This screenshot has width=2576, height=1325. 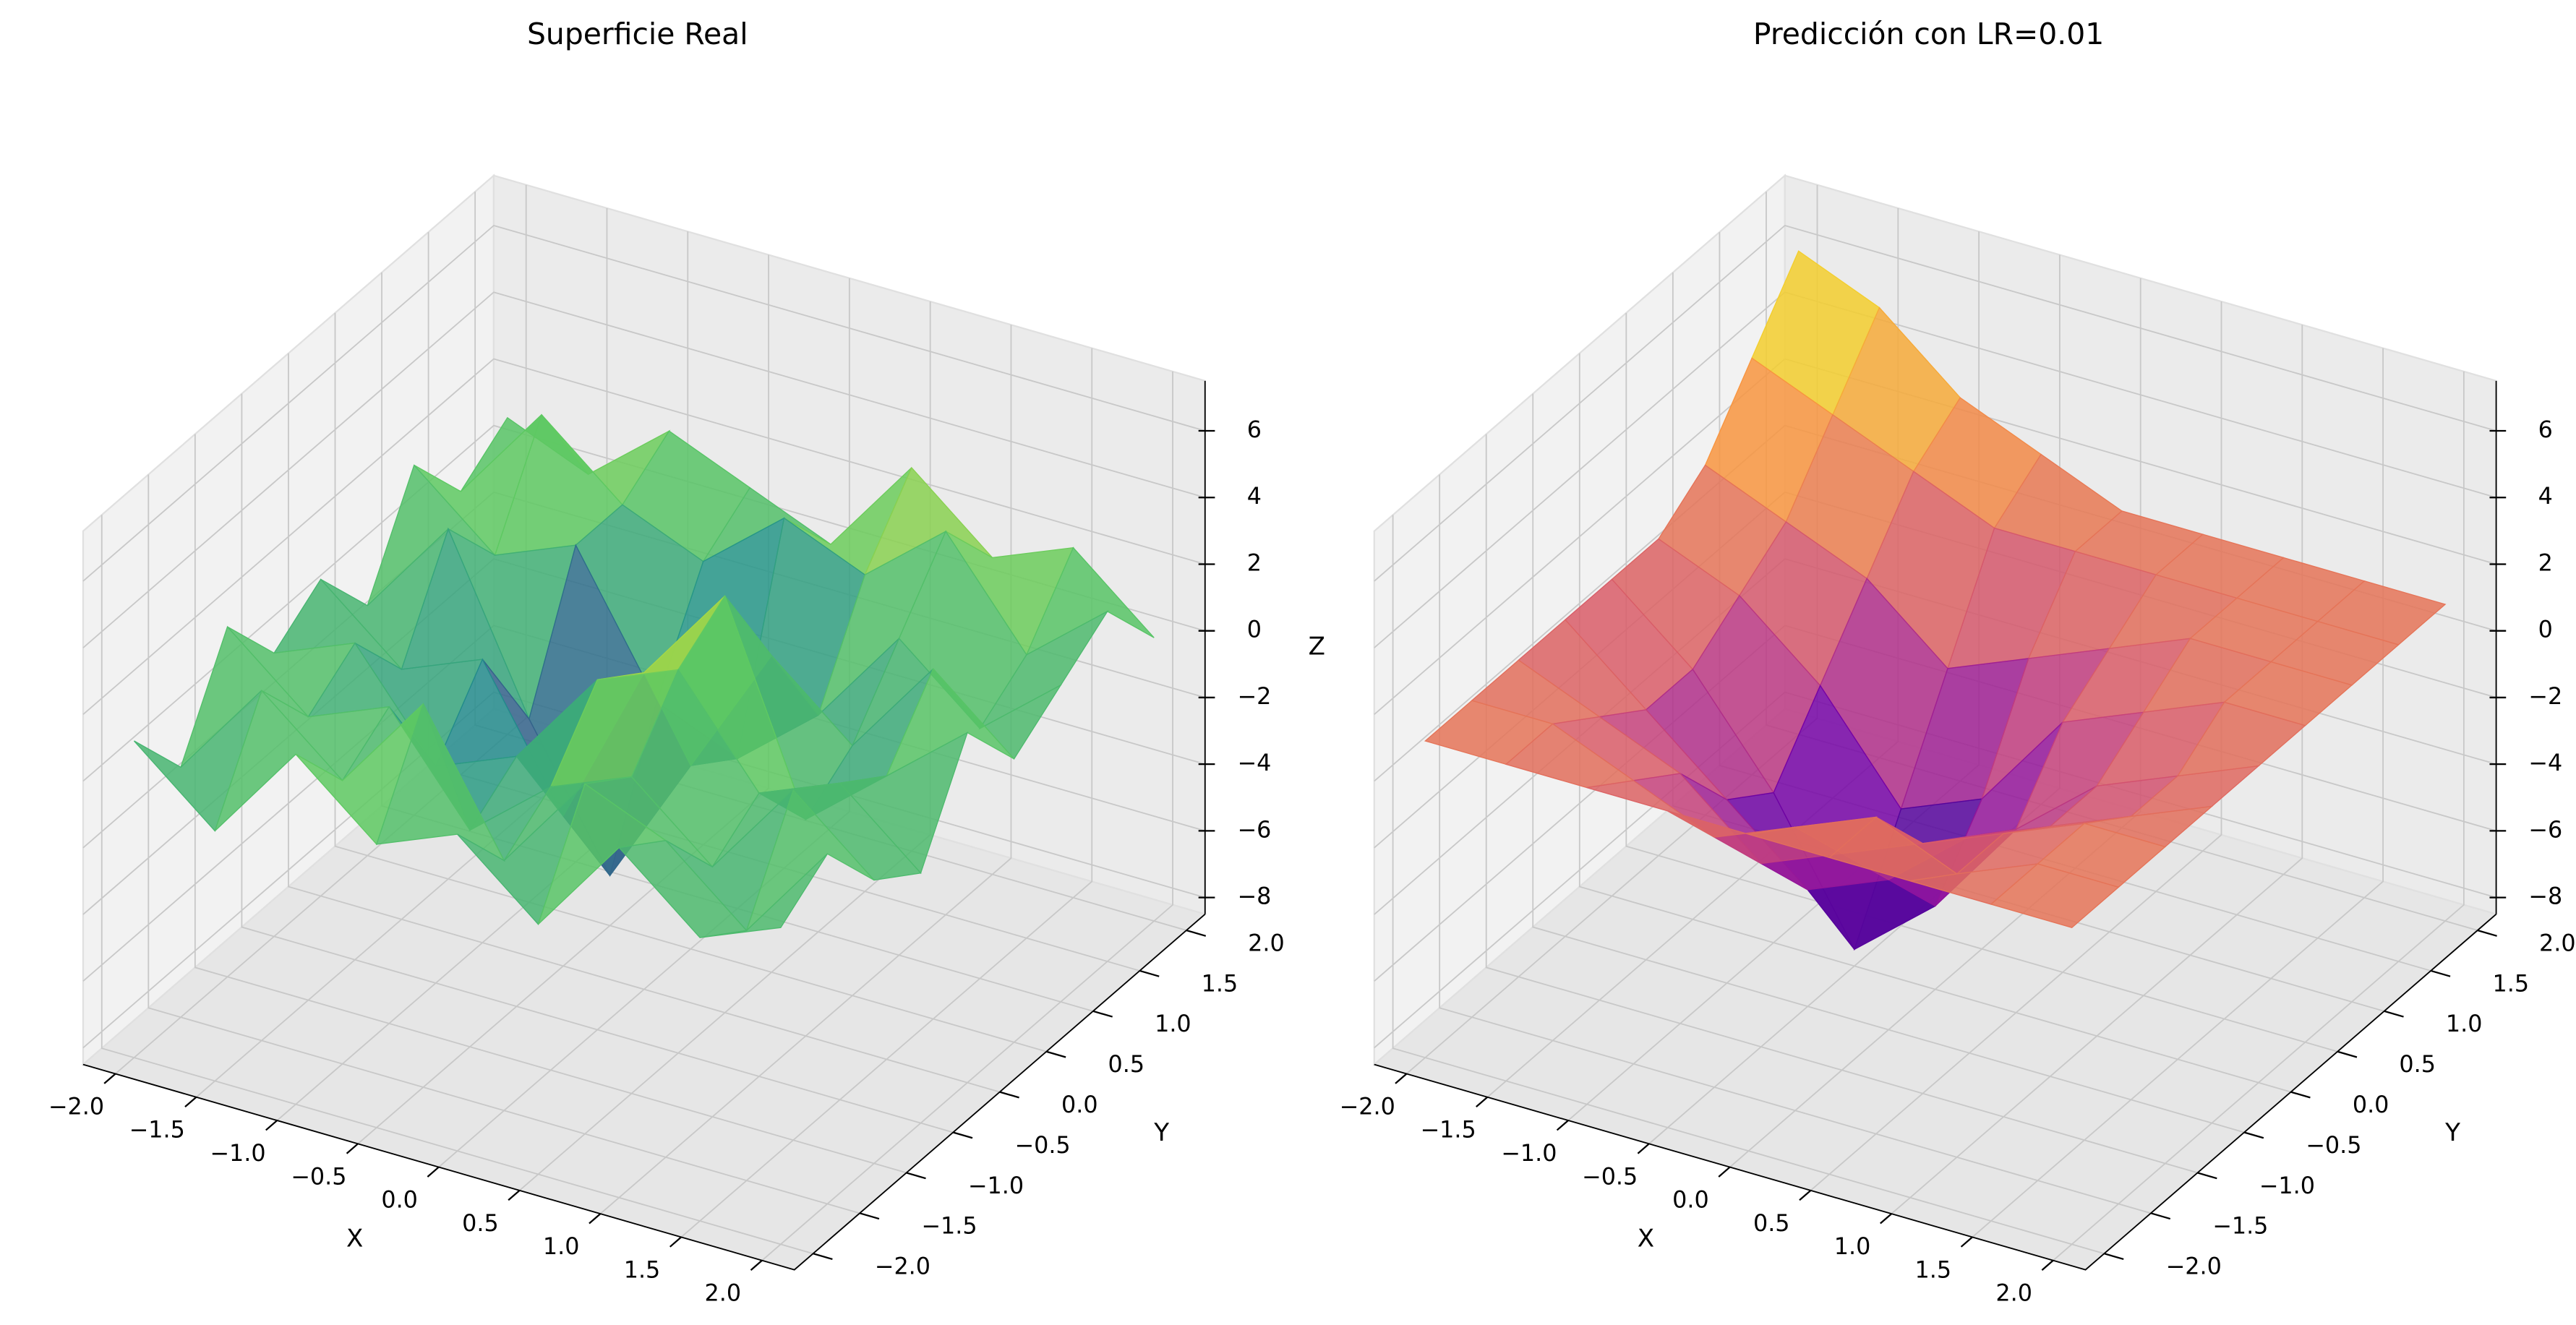 What do you see at coordinates (1929, 34) in the screenshot?
I see `chart-title: Predicción con LR=0.01` at bounding box center [1929, 34].